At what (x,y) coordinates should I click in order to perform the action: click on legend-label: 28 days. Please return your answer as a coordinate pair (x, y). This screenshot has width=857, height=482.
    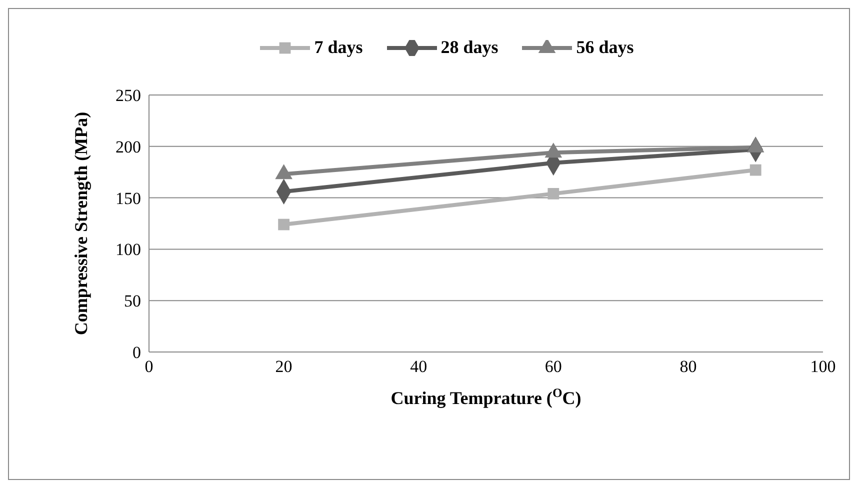
    Looking at the image, I should click on (469, 47).